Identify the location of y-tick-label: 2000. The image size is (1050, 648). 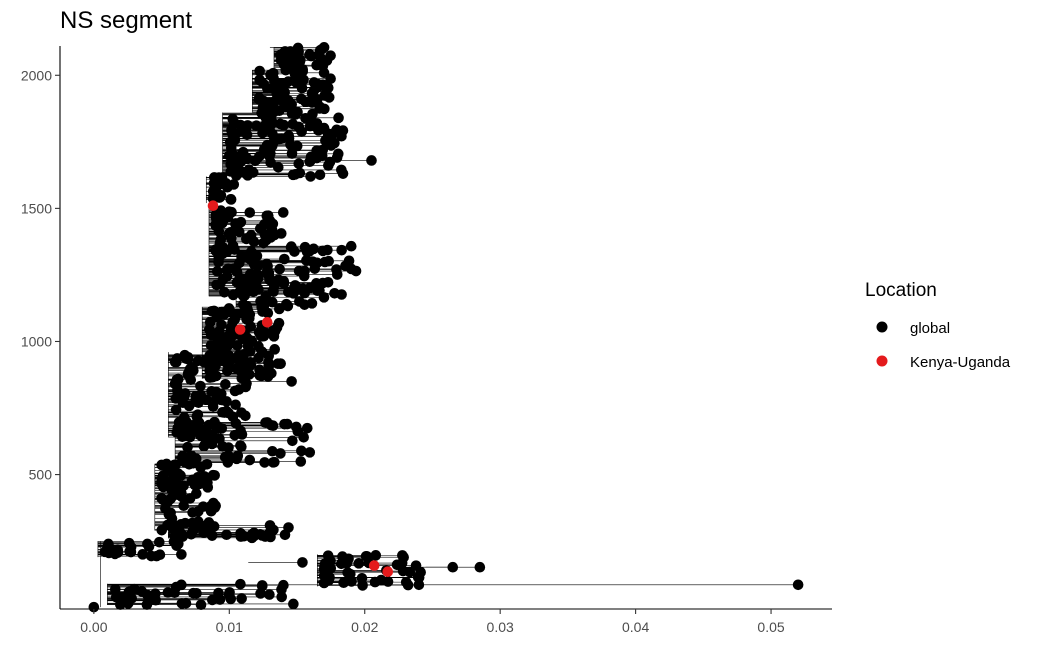
(36, 75).